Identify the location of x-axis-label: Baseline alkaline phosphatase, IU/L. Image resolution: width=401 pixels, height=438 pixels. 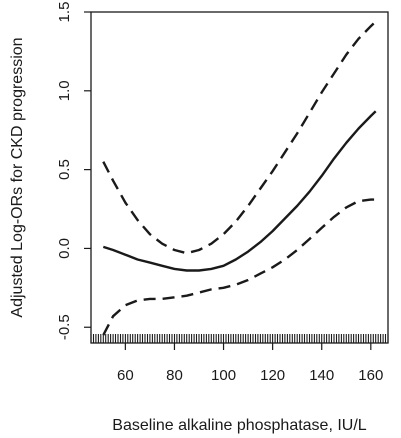
(239, 425).